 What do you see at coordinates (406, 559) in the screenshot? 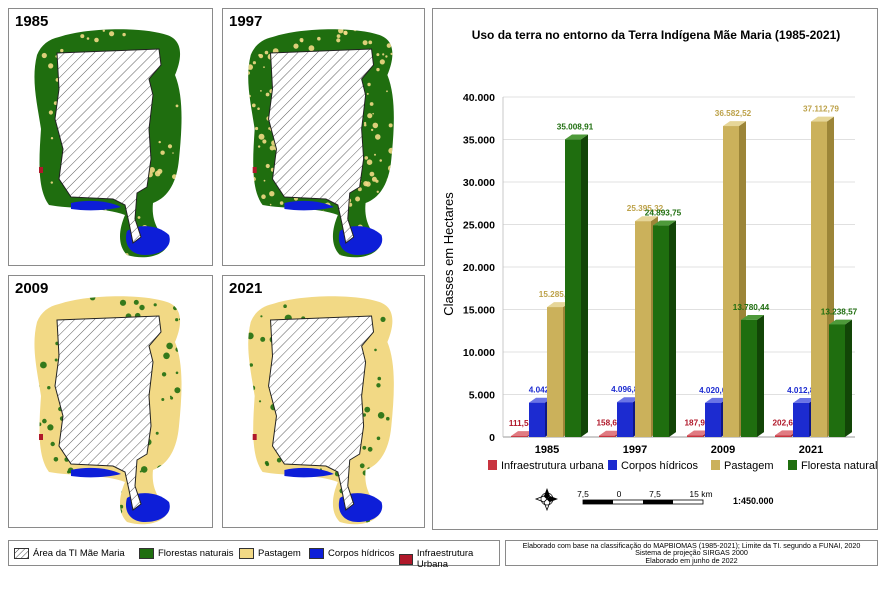
I see `urban-swatch-icon` at bounding box center [406, 559].